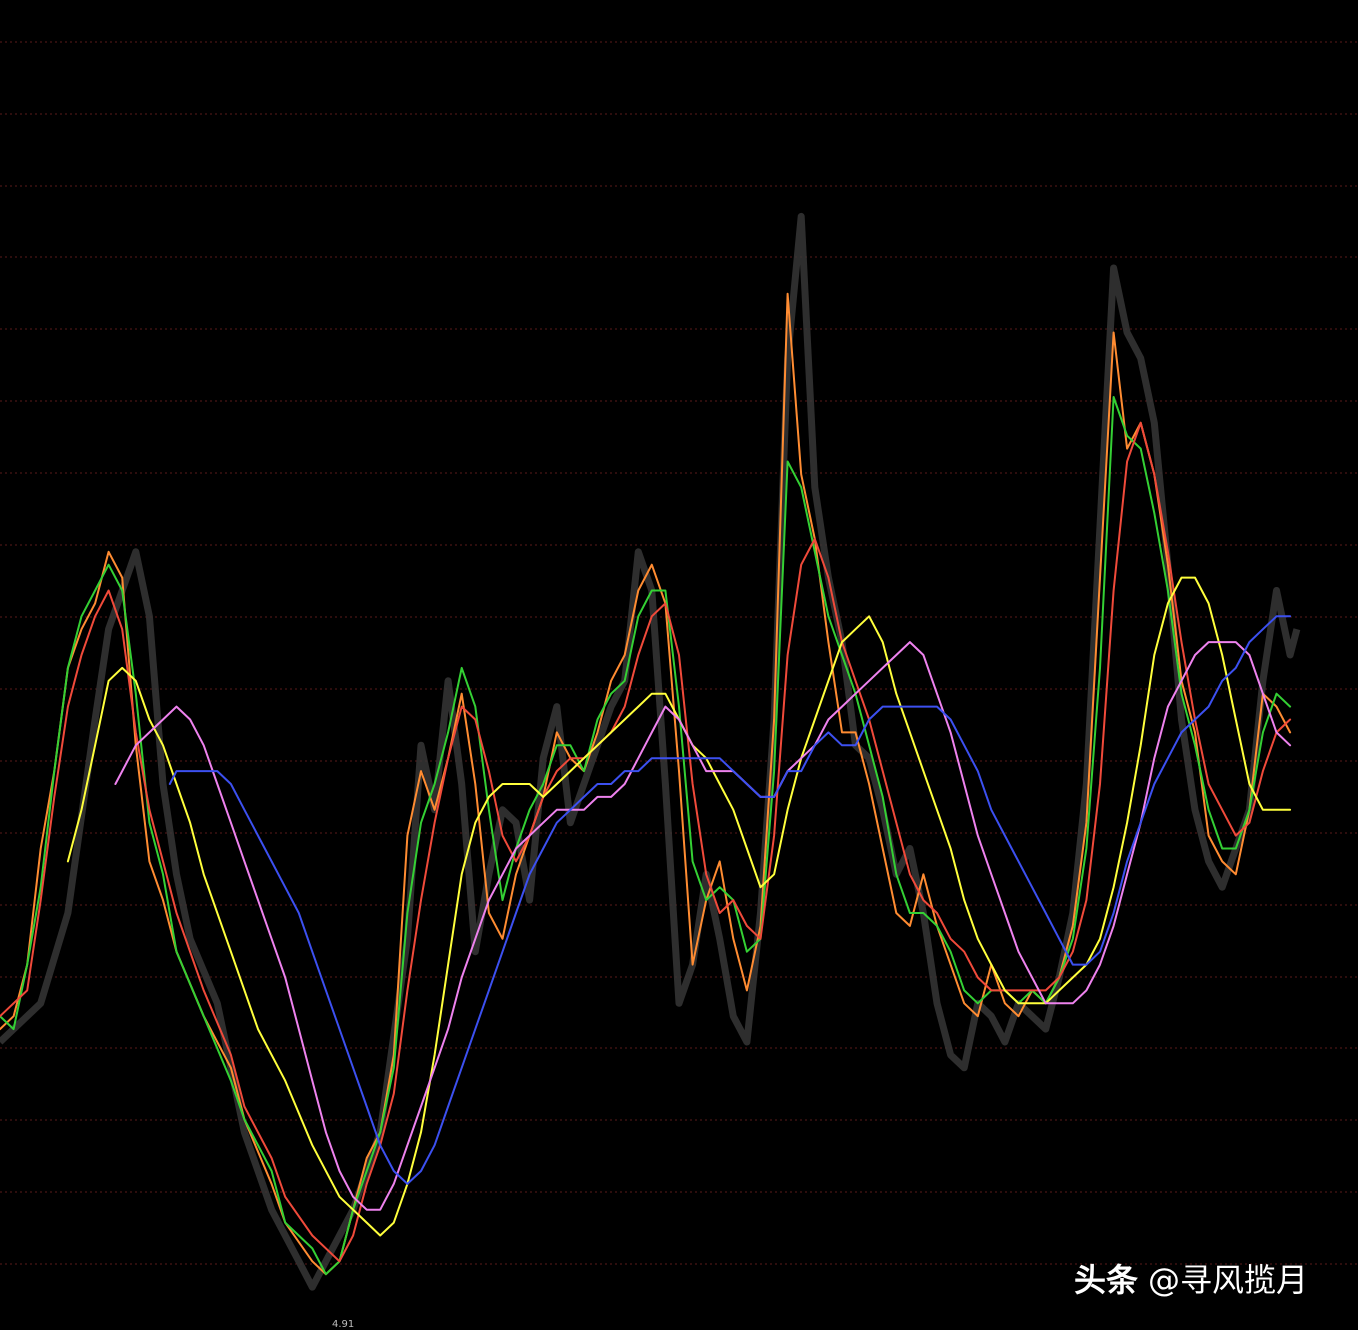 The height and width of the screenshot is (1330, 1358). Describe the element at coordinates (1228, 1280) in the screenshot. I see `watermark-handle: @寻风揽月` at that location.